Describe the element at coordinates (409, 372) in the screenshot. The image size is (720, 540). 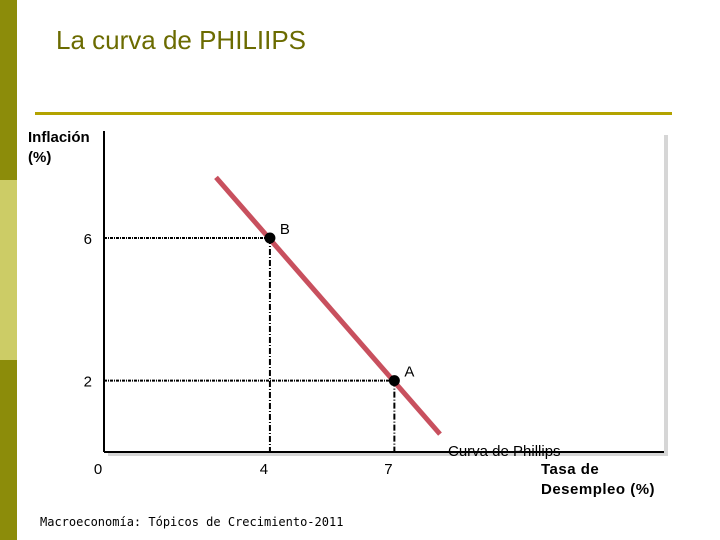
I see `point-label: A` at that location.